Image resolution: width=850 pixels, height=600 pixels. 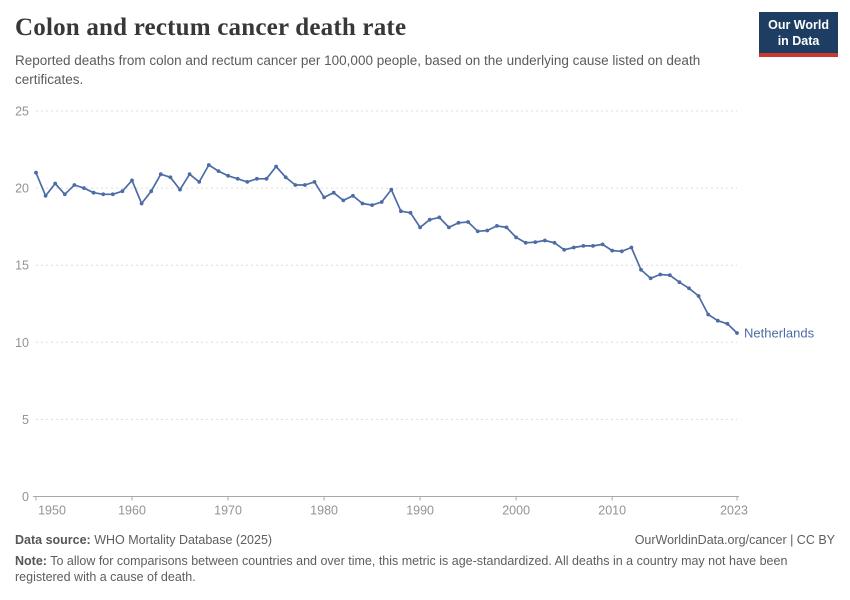 What do you see at coordinates (734, 511) in the screenshot?
I see `x-tick-label: 2023` at bounding box center [734, 511].